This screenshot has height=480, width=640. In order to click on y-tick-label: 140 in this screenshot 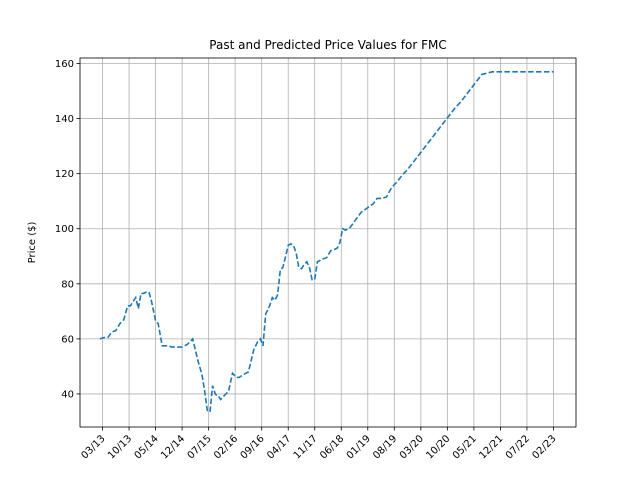, I will do `click(64, 119)`.